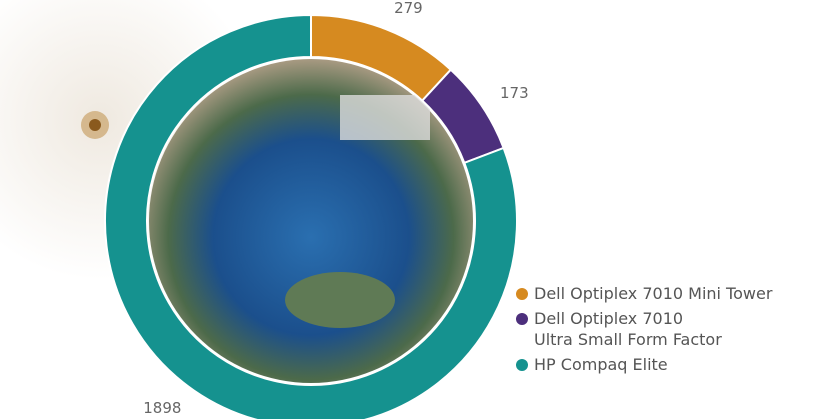 This screenshot has width=820, height=419. I want to click on legend-item: HP Compaq Elite, so click(644, 364).